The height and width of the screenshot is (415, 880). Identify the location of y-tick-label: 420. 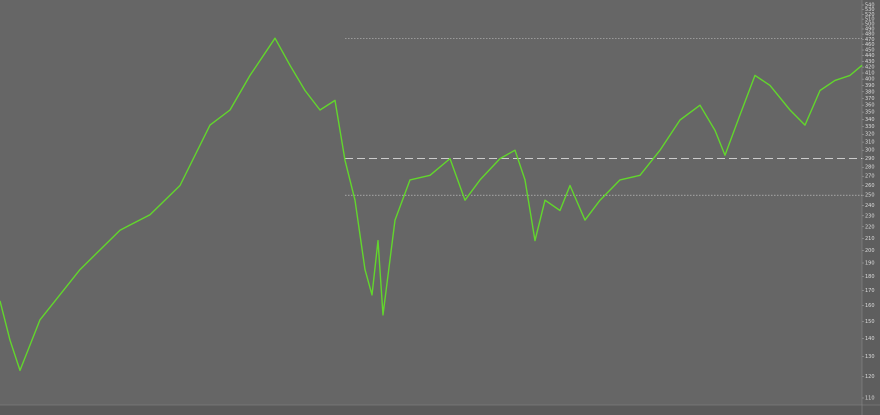
(870, 68).